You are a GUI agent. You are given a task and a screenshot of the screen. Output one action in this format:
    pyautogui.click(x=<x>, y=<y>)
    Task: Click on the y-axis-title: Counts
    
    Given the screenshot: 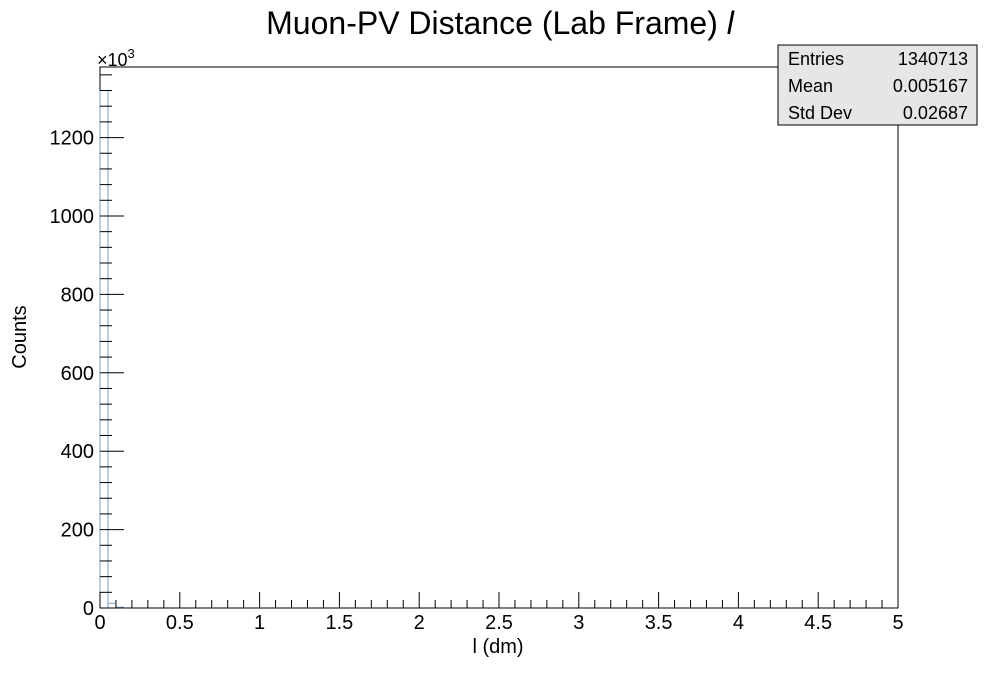 What is the action you would take?
    pyautogui.click(x=20, y=336)
    